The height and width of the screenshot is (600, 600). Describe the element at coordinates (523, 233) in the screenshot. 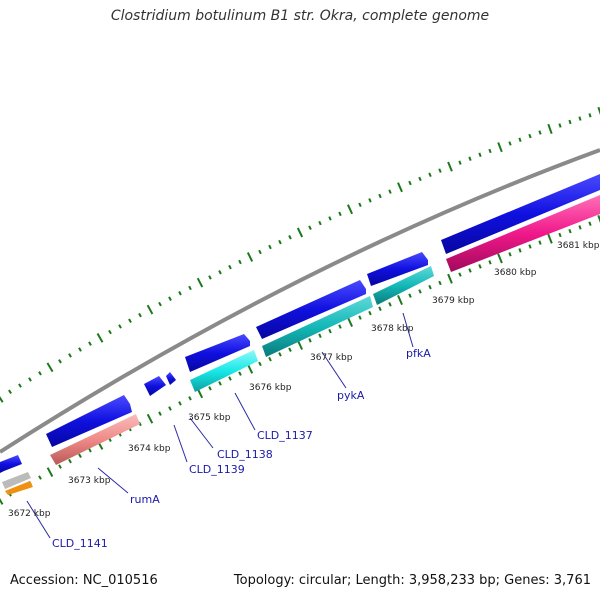

I see `gene-block-magenta` at that location.